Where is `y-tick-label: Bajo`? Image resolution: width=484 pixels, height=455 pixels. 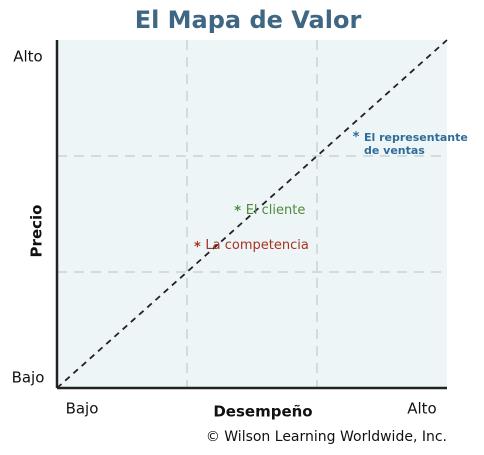 y-tick-label: Bajo is located at coordinates (28, 378).